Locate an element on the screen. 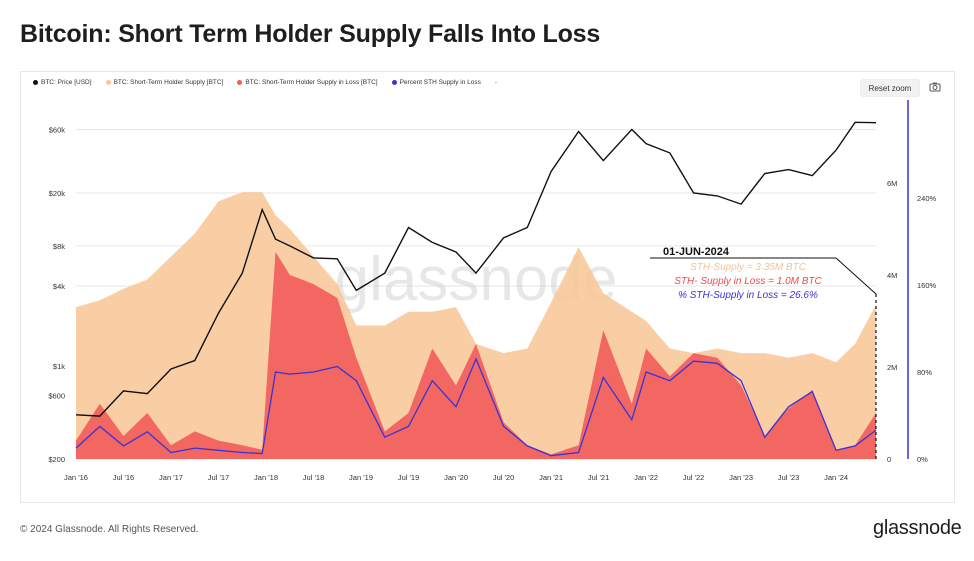  x-tick-label: Jan '17 is located at coordinates (171, 477).